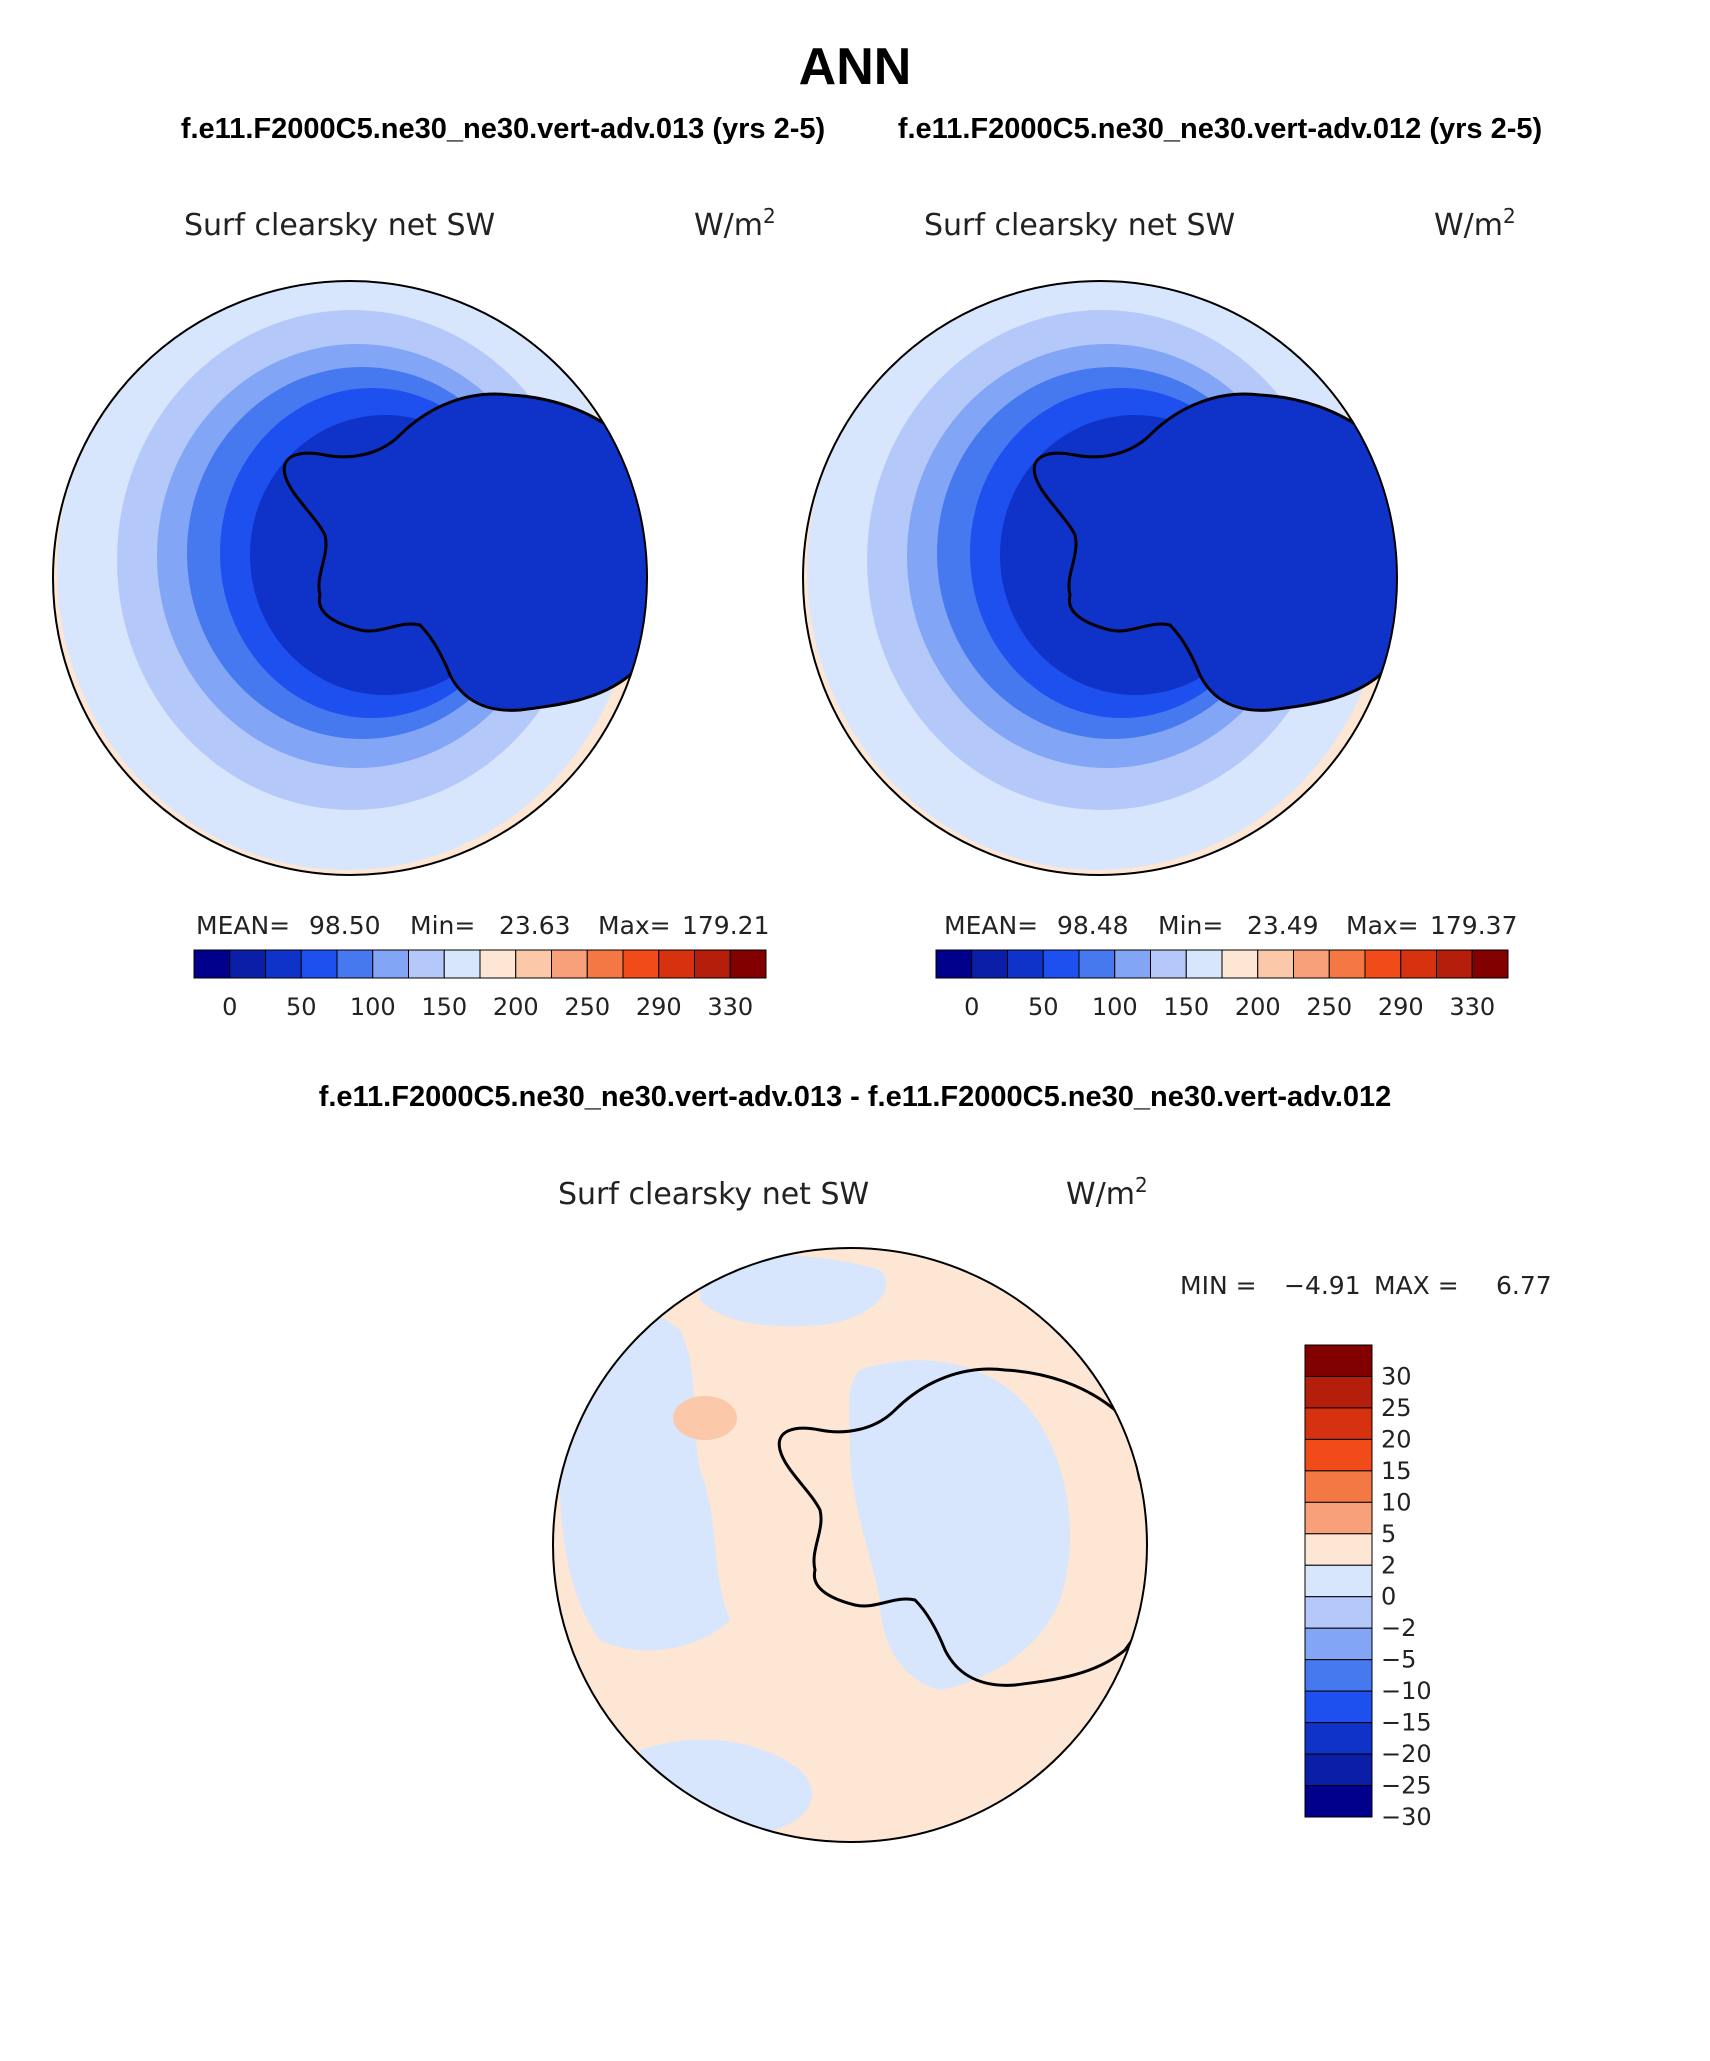 Image resolution: width=1710 pixels, height=2061 pixels. Describe the element at coordinates (1401, 1007) in the screenshot. I see `colorbar-right-tick-label: 290` at that location.